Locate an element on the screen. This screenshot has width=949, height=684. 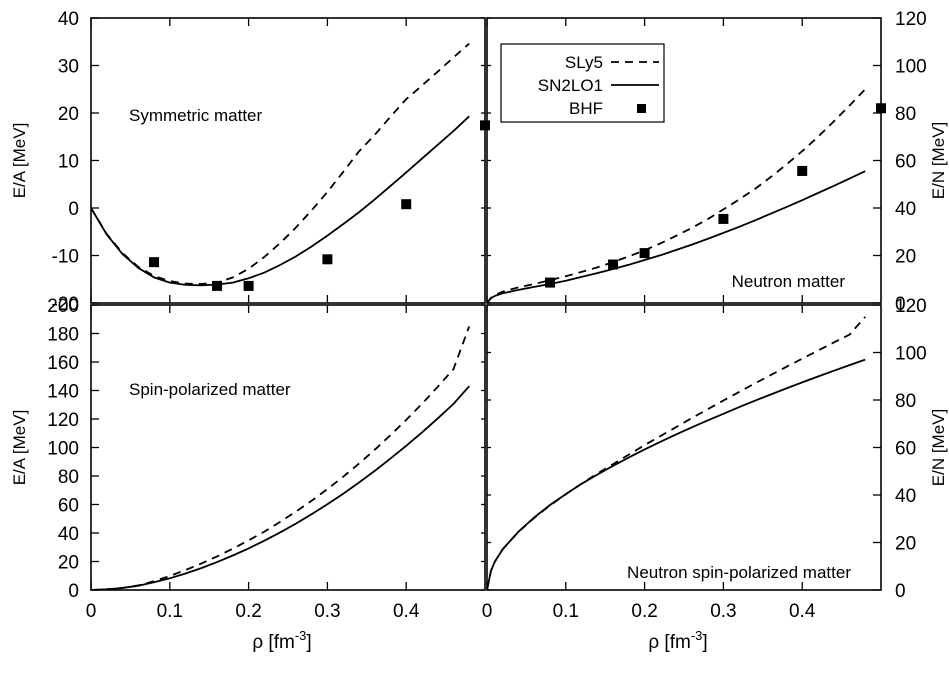
legend-label: BHF is located at coordinates (586, 108).